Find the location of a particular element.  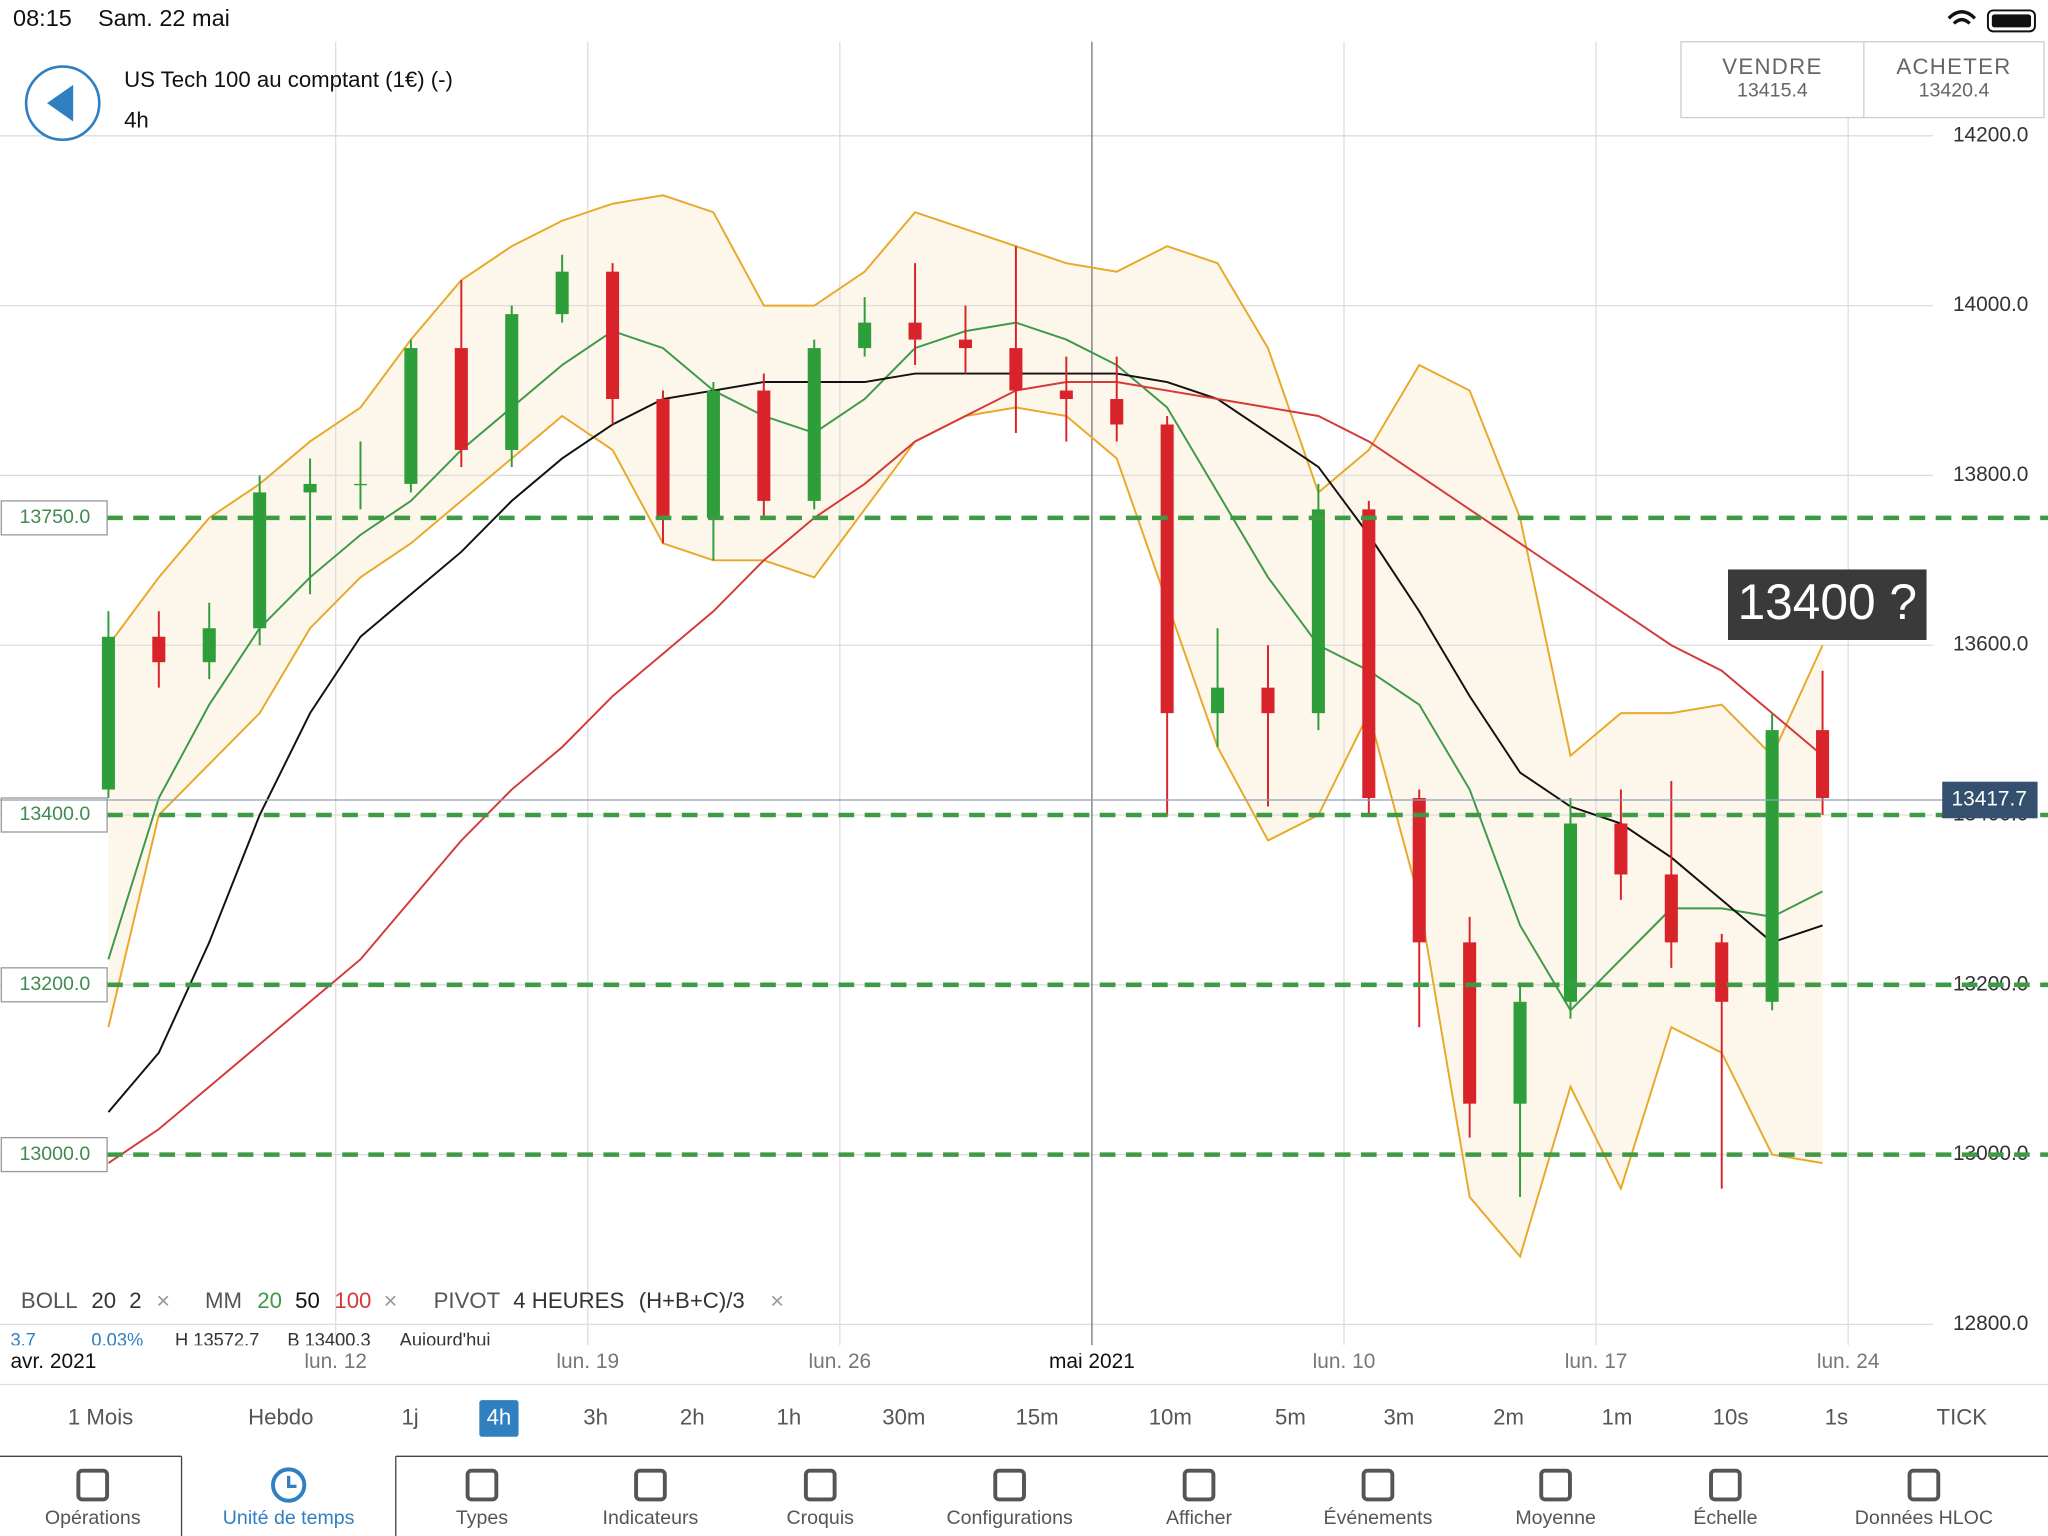

timeframe-selected is located at coordinates (499, 1418).